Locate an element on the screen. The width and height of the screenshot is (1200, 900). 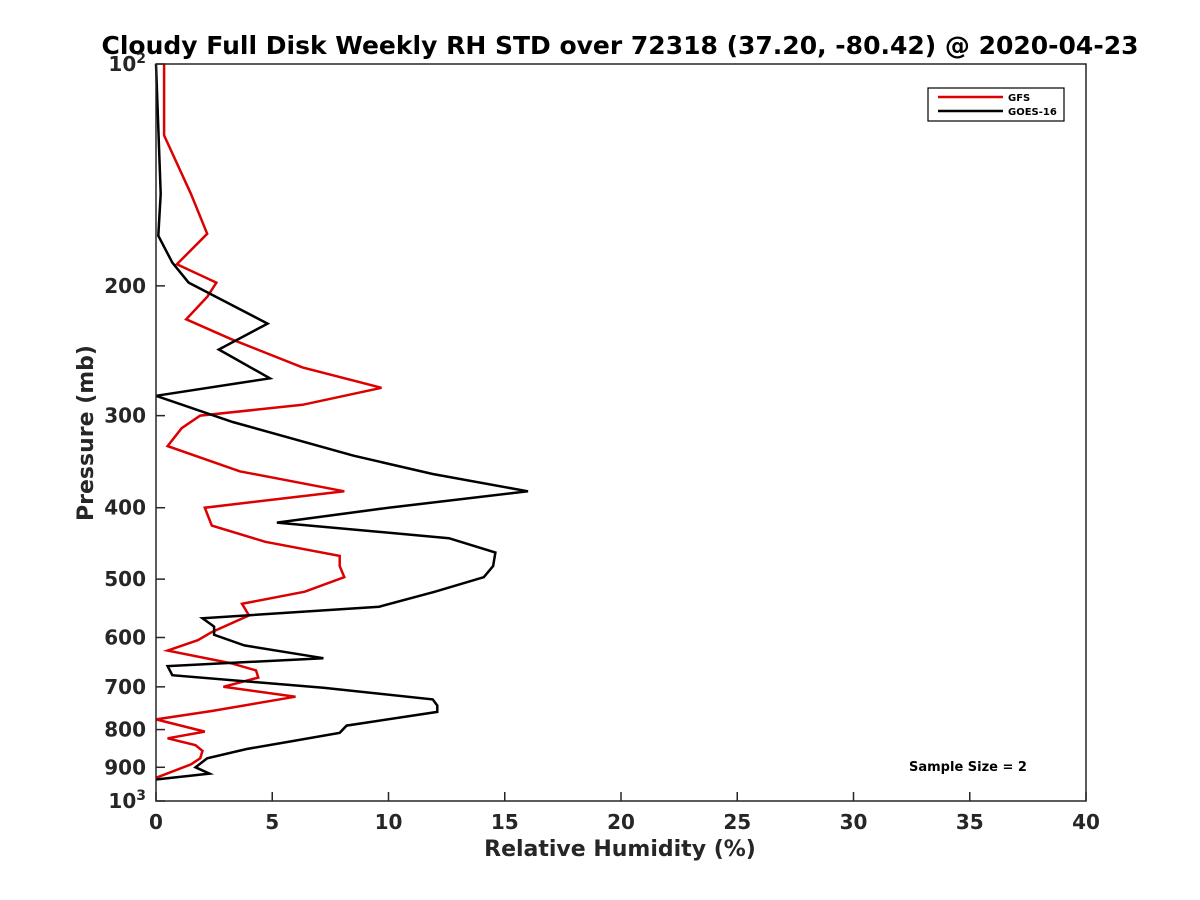
y-tick-labels: 10² 200 300 400 500 600 700 800 900 10³ is located at coordinates (125, 432).